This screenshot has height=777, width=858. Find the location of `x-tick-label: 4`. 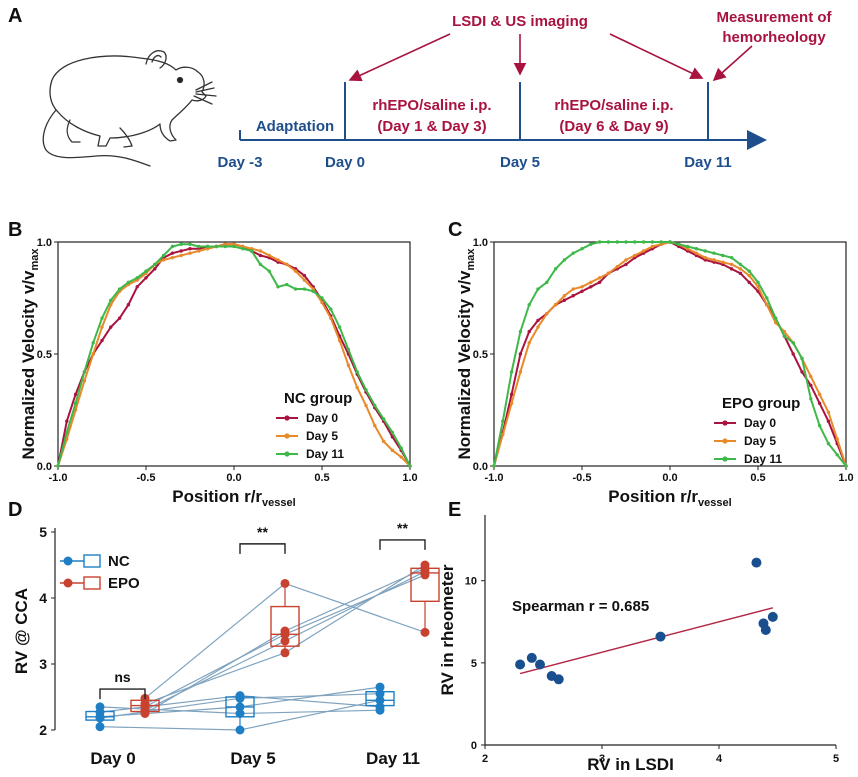

x-tick-label: 4 is located at coordinates (719, 759).